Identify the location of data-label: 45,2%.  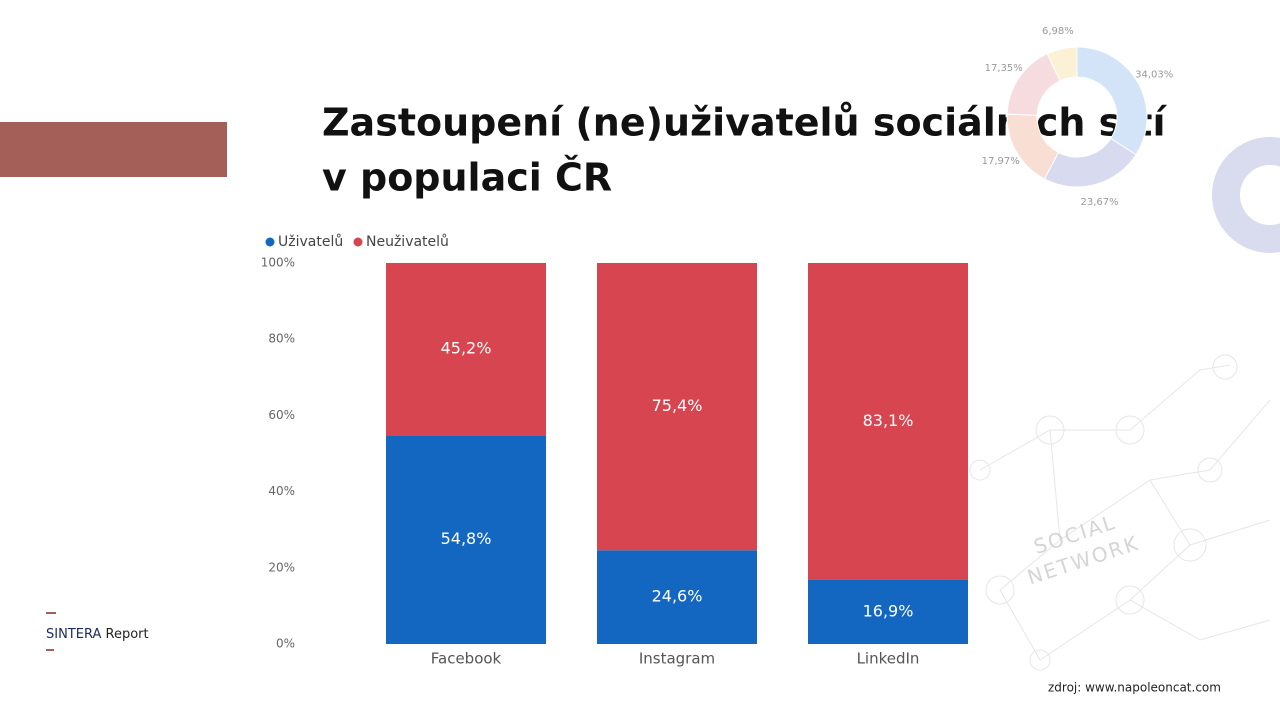
(466, 348).